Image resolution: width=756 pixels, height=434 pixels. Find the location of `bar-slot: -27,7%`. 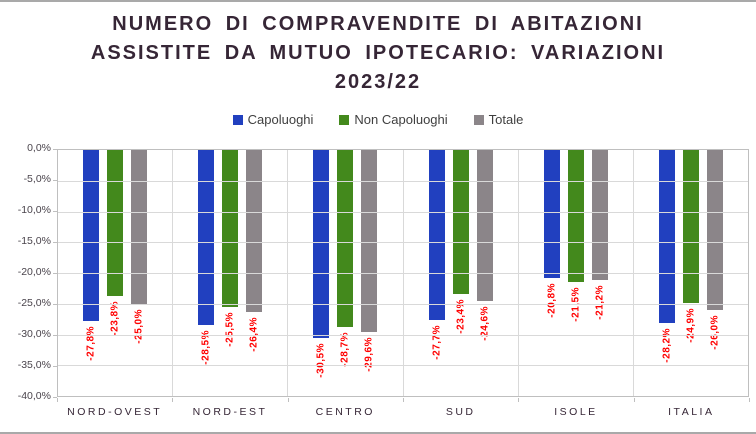

bar-slot: -27,7% is located at coordinates (436, 273).